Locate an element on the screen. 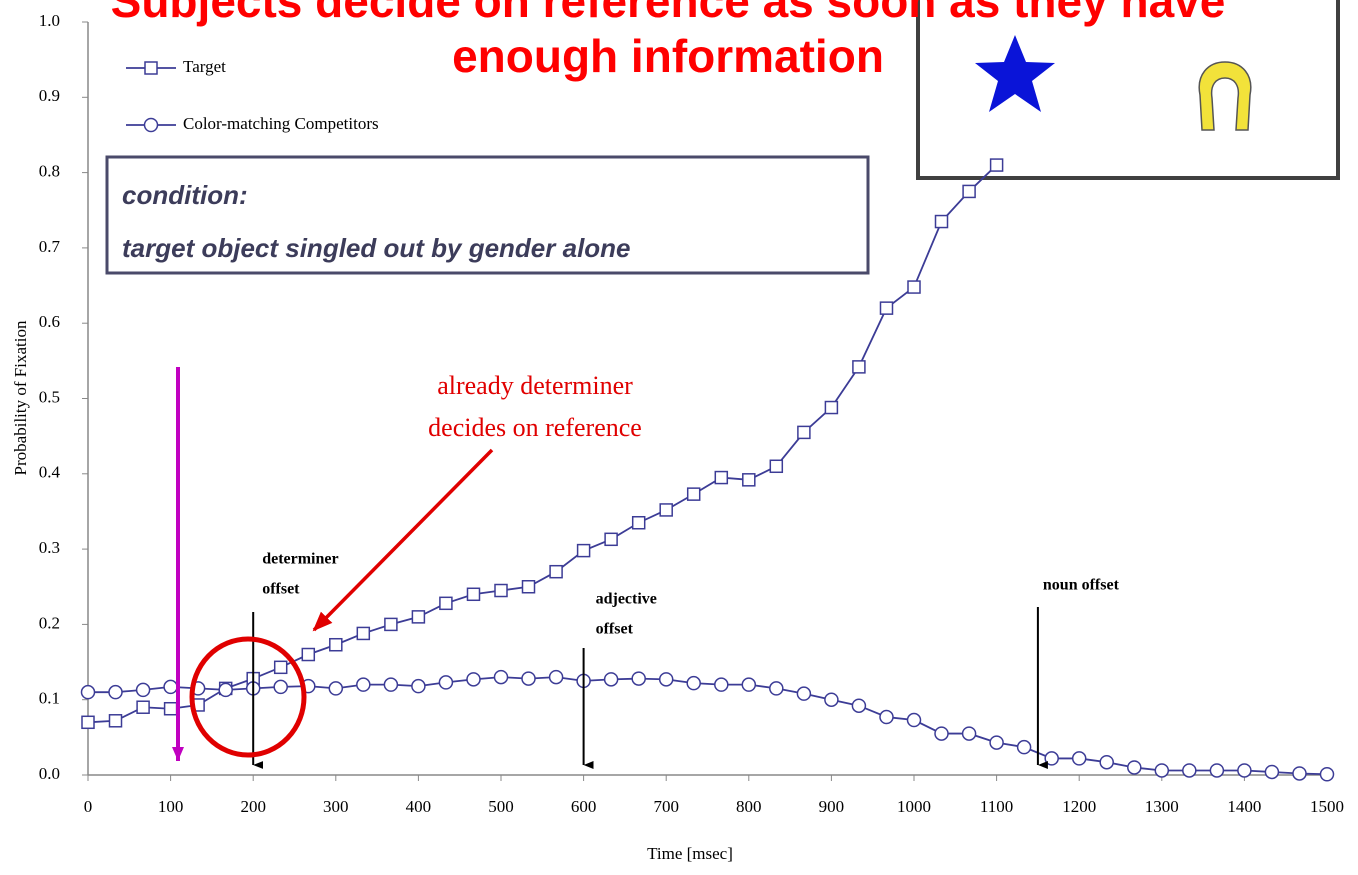 The width and height of the screenshot is (1358, 875). y-tick-label: 0.3 is located at coordinates (49, 547).